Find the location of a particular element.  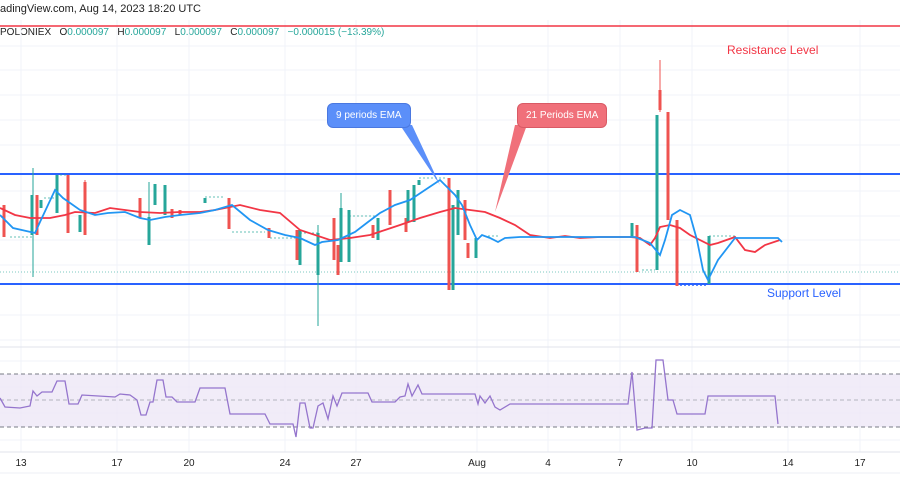

ema9-callout-pointer is located at coordinates (420, 155).